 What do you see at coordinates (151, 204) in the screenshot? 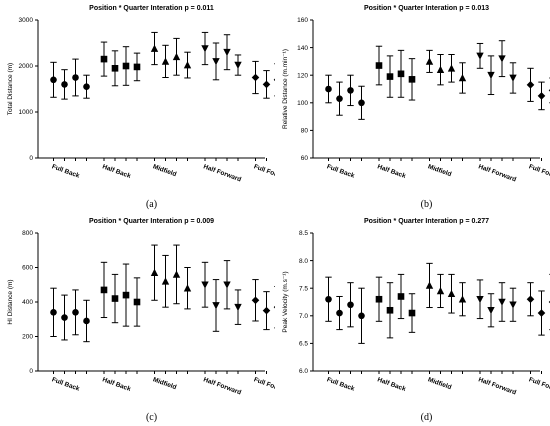
I see `panel-label: (a)` at bounding box center [151, 204].